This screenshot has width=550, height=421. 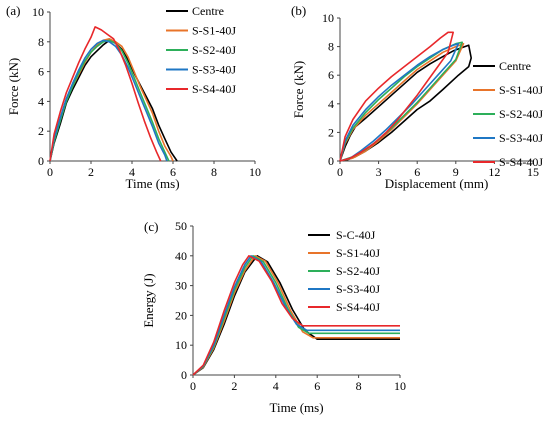 I want to click on y-tick-label: 40, so click(x=181, y=256).